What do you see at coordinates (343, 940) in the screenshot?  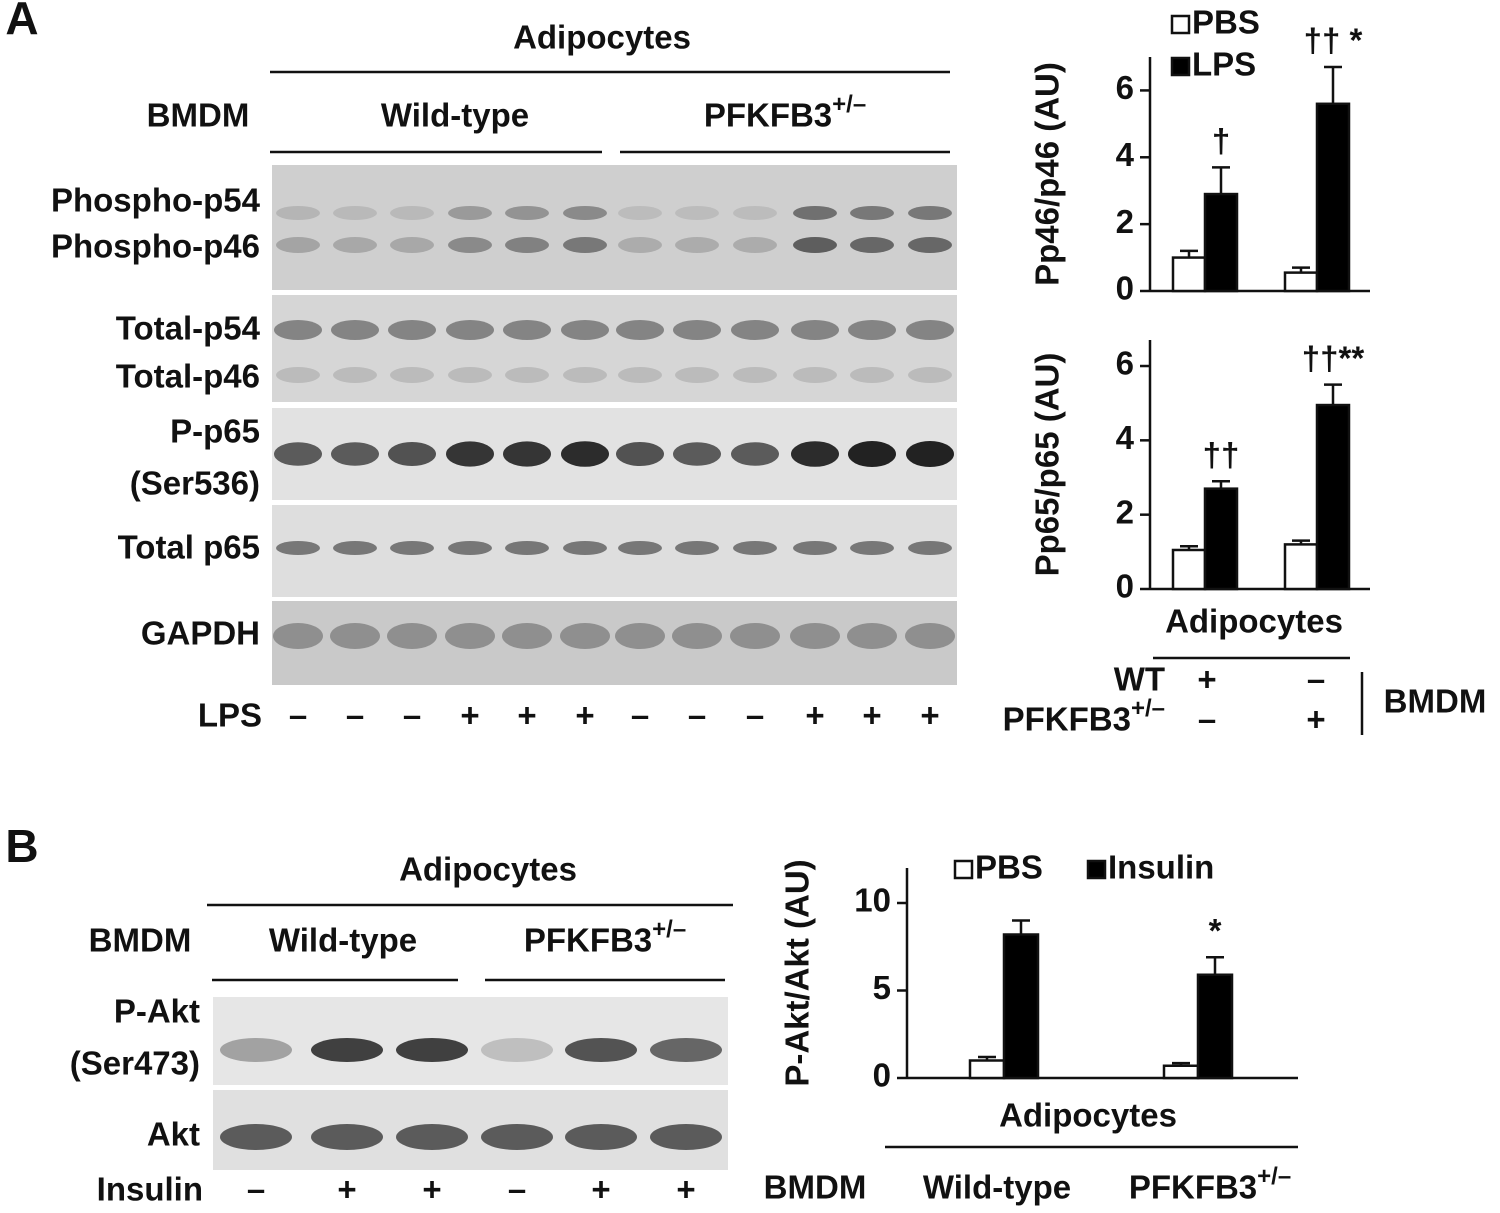 I see `group-label: Wild-type` at bounding box center [343, 940].